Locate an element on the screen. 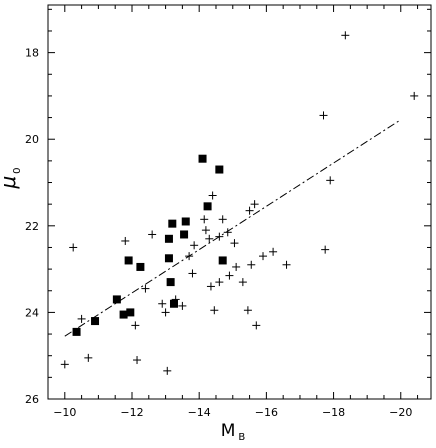 The width and height of the screenshot is (436, 448). x-tick-label: −10 is located at coordinates (64, 412).